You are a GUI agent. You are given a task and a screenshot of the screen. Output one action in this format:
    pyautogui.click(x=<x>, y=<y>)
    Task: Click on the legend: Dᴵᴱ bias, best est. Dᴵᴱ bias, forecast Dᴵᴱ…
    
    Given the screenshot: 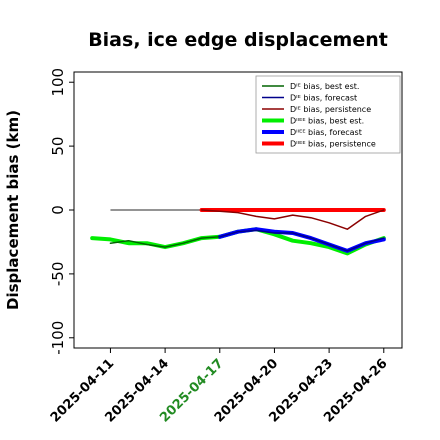 What is the action you would take?
    pyautogui.click(x=328, y=114)
    